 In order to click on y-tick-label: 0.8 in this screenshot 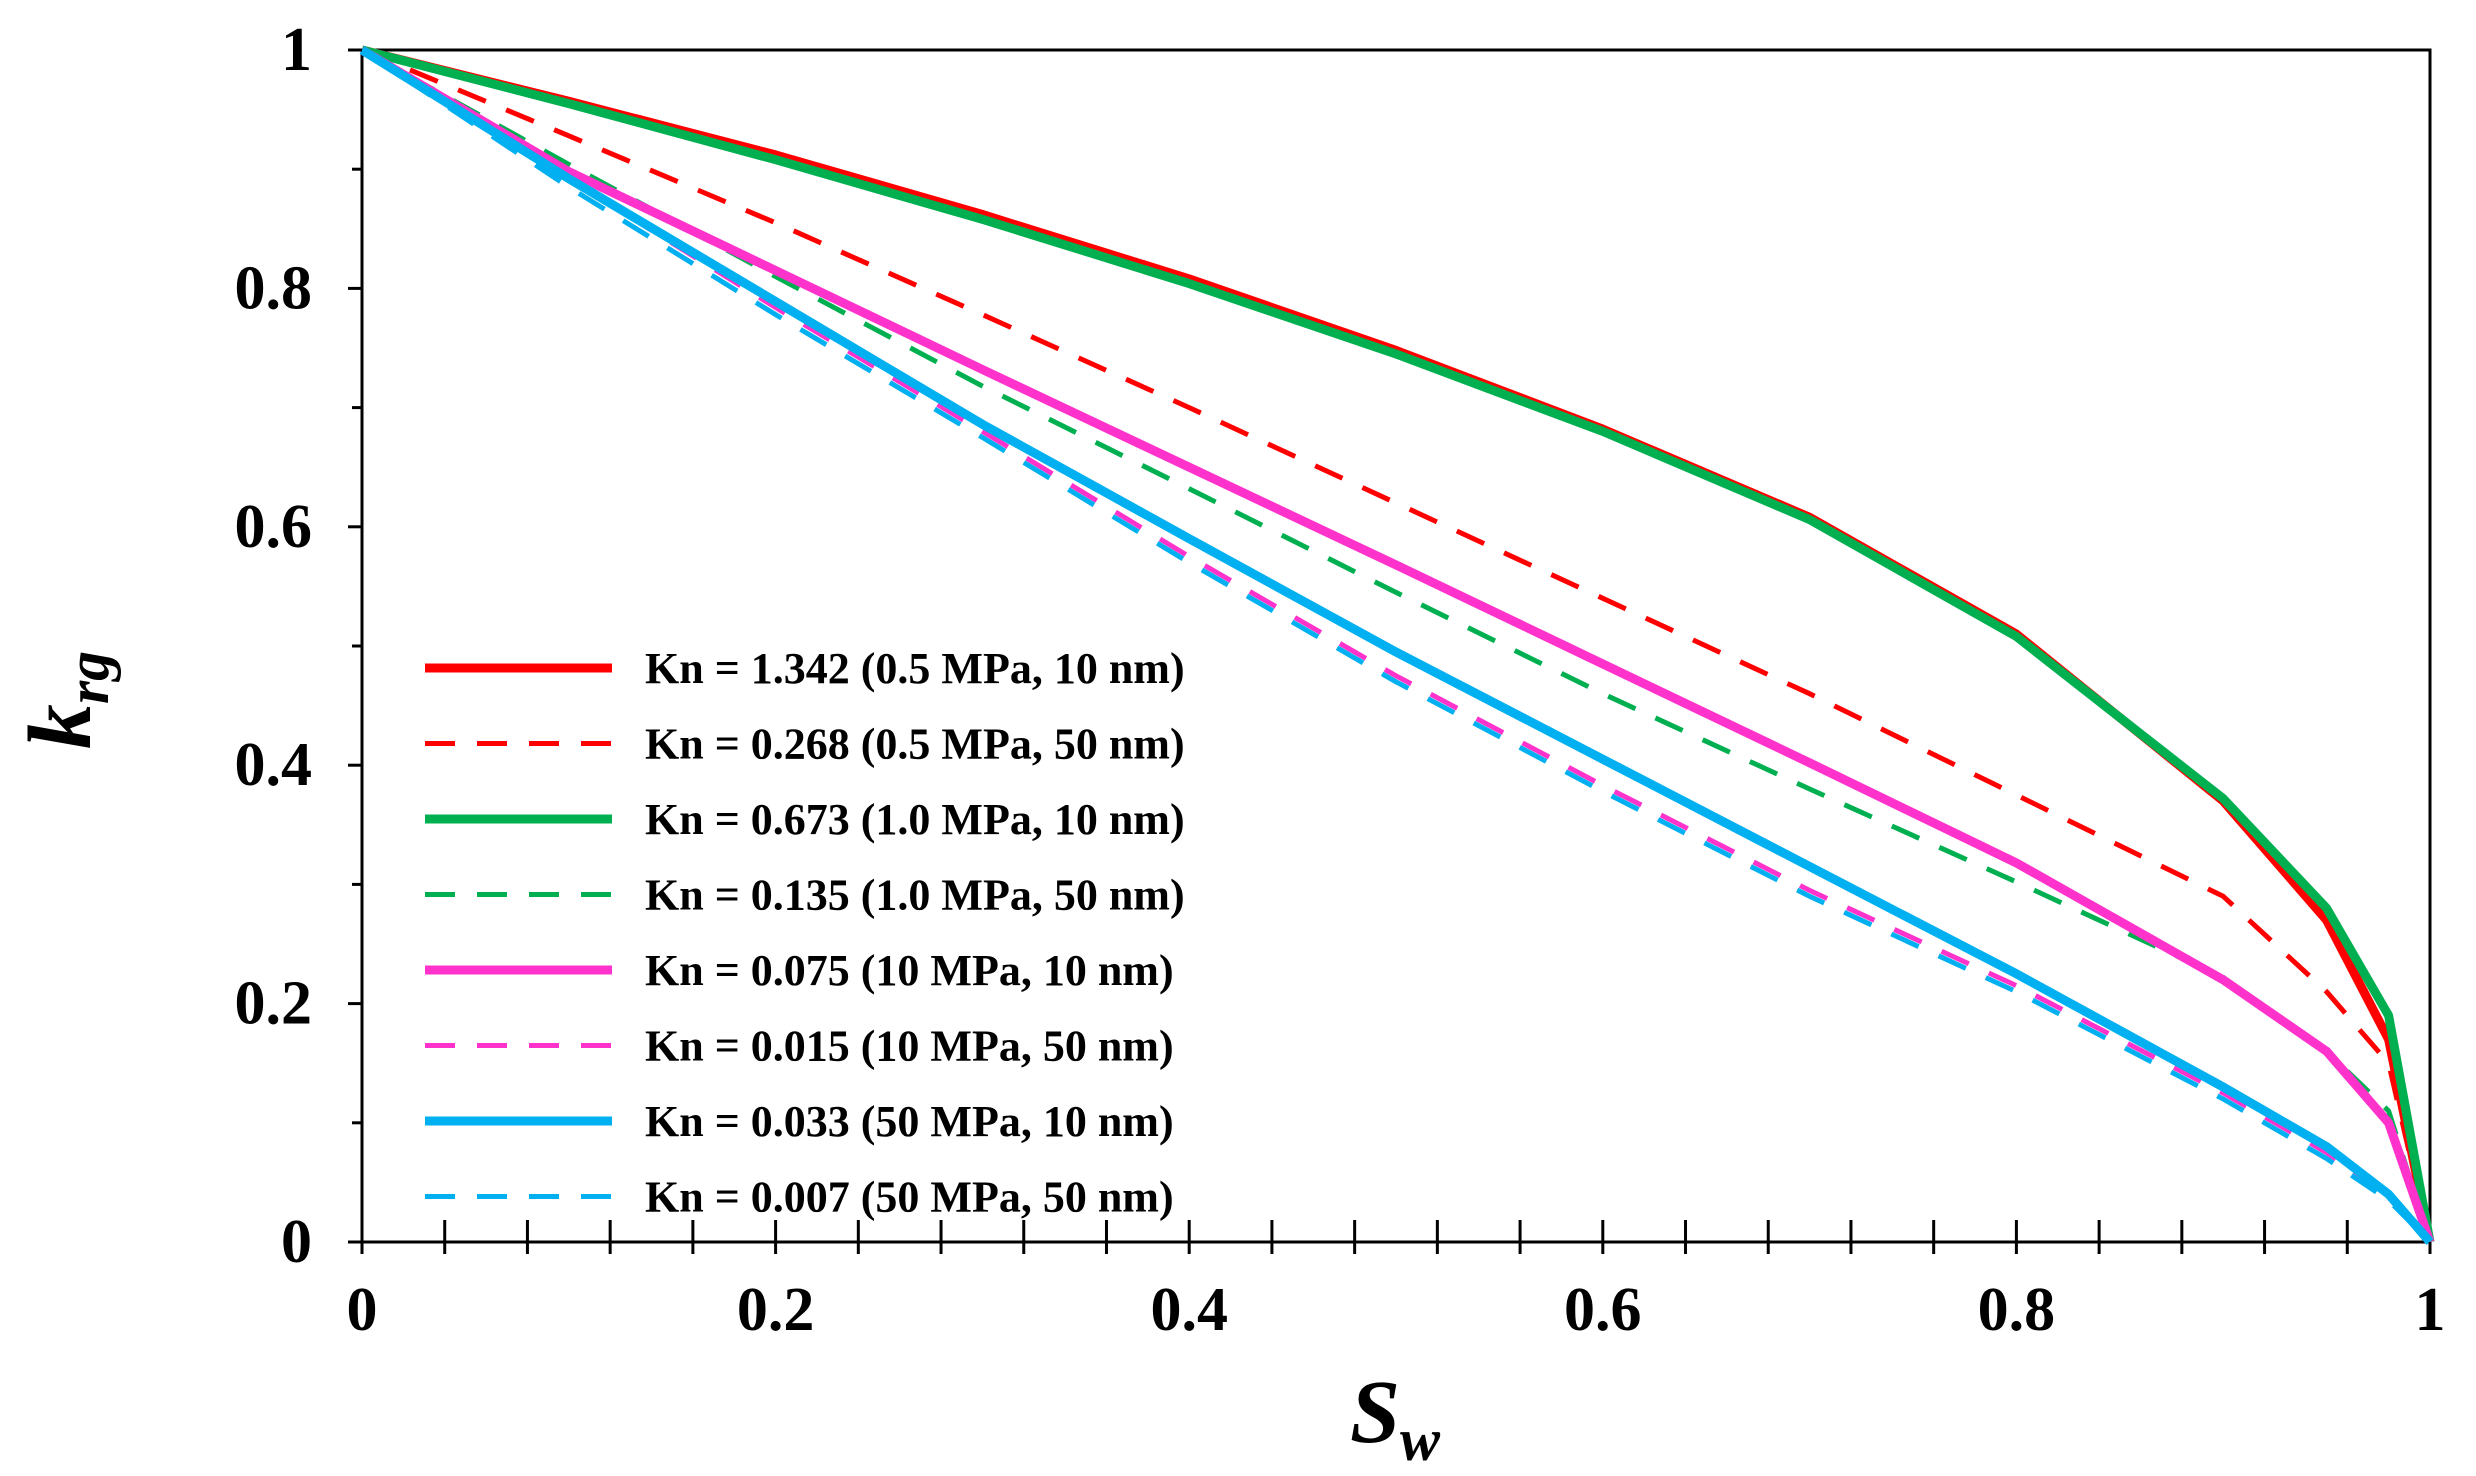, I will do `click(274, 288)`.